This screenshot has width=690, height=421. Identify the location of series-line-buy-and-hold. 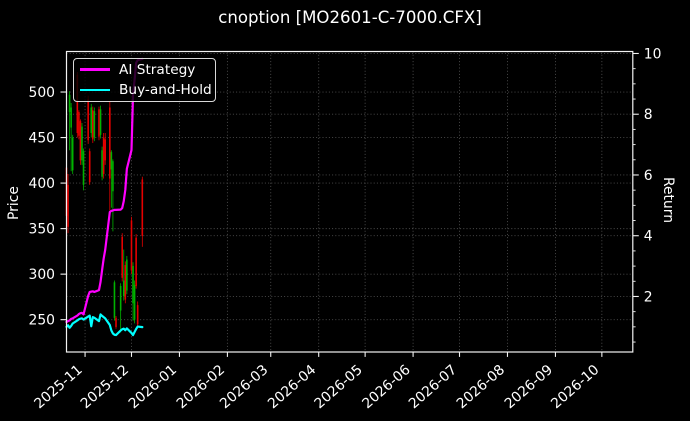
(104, 325).